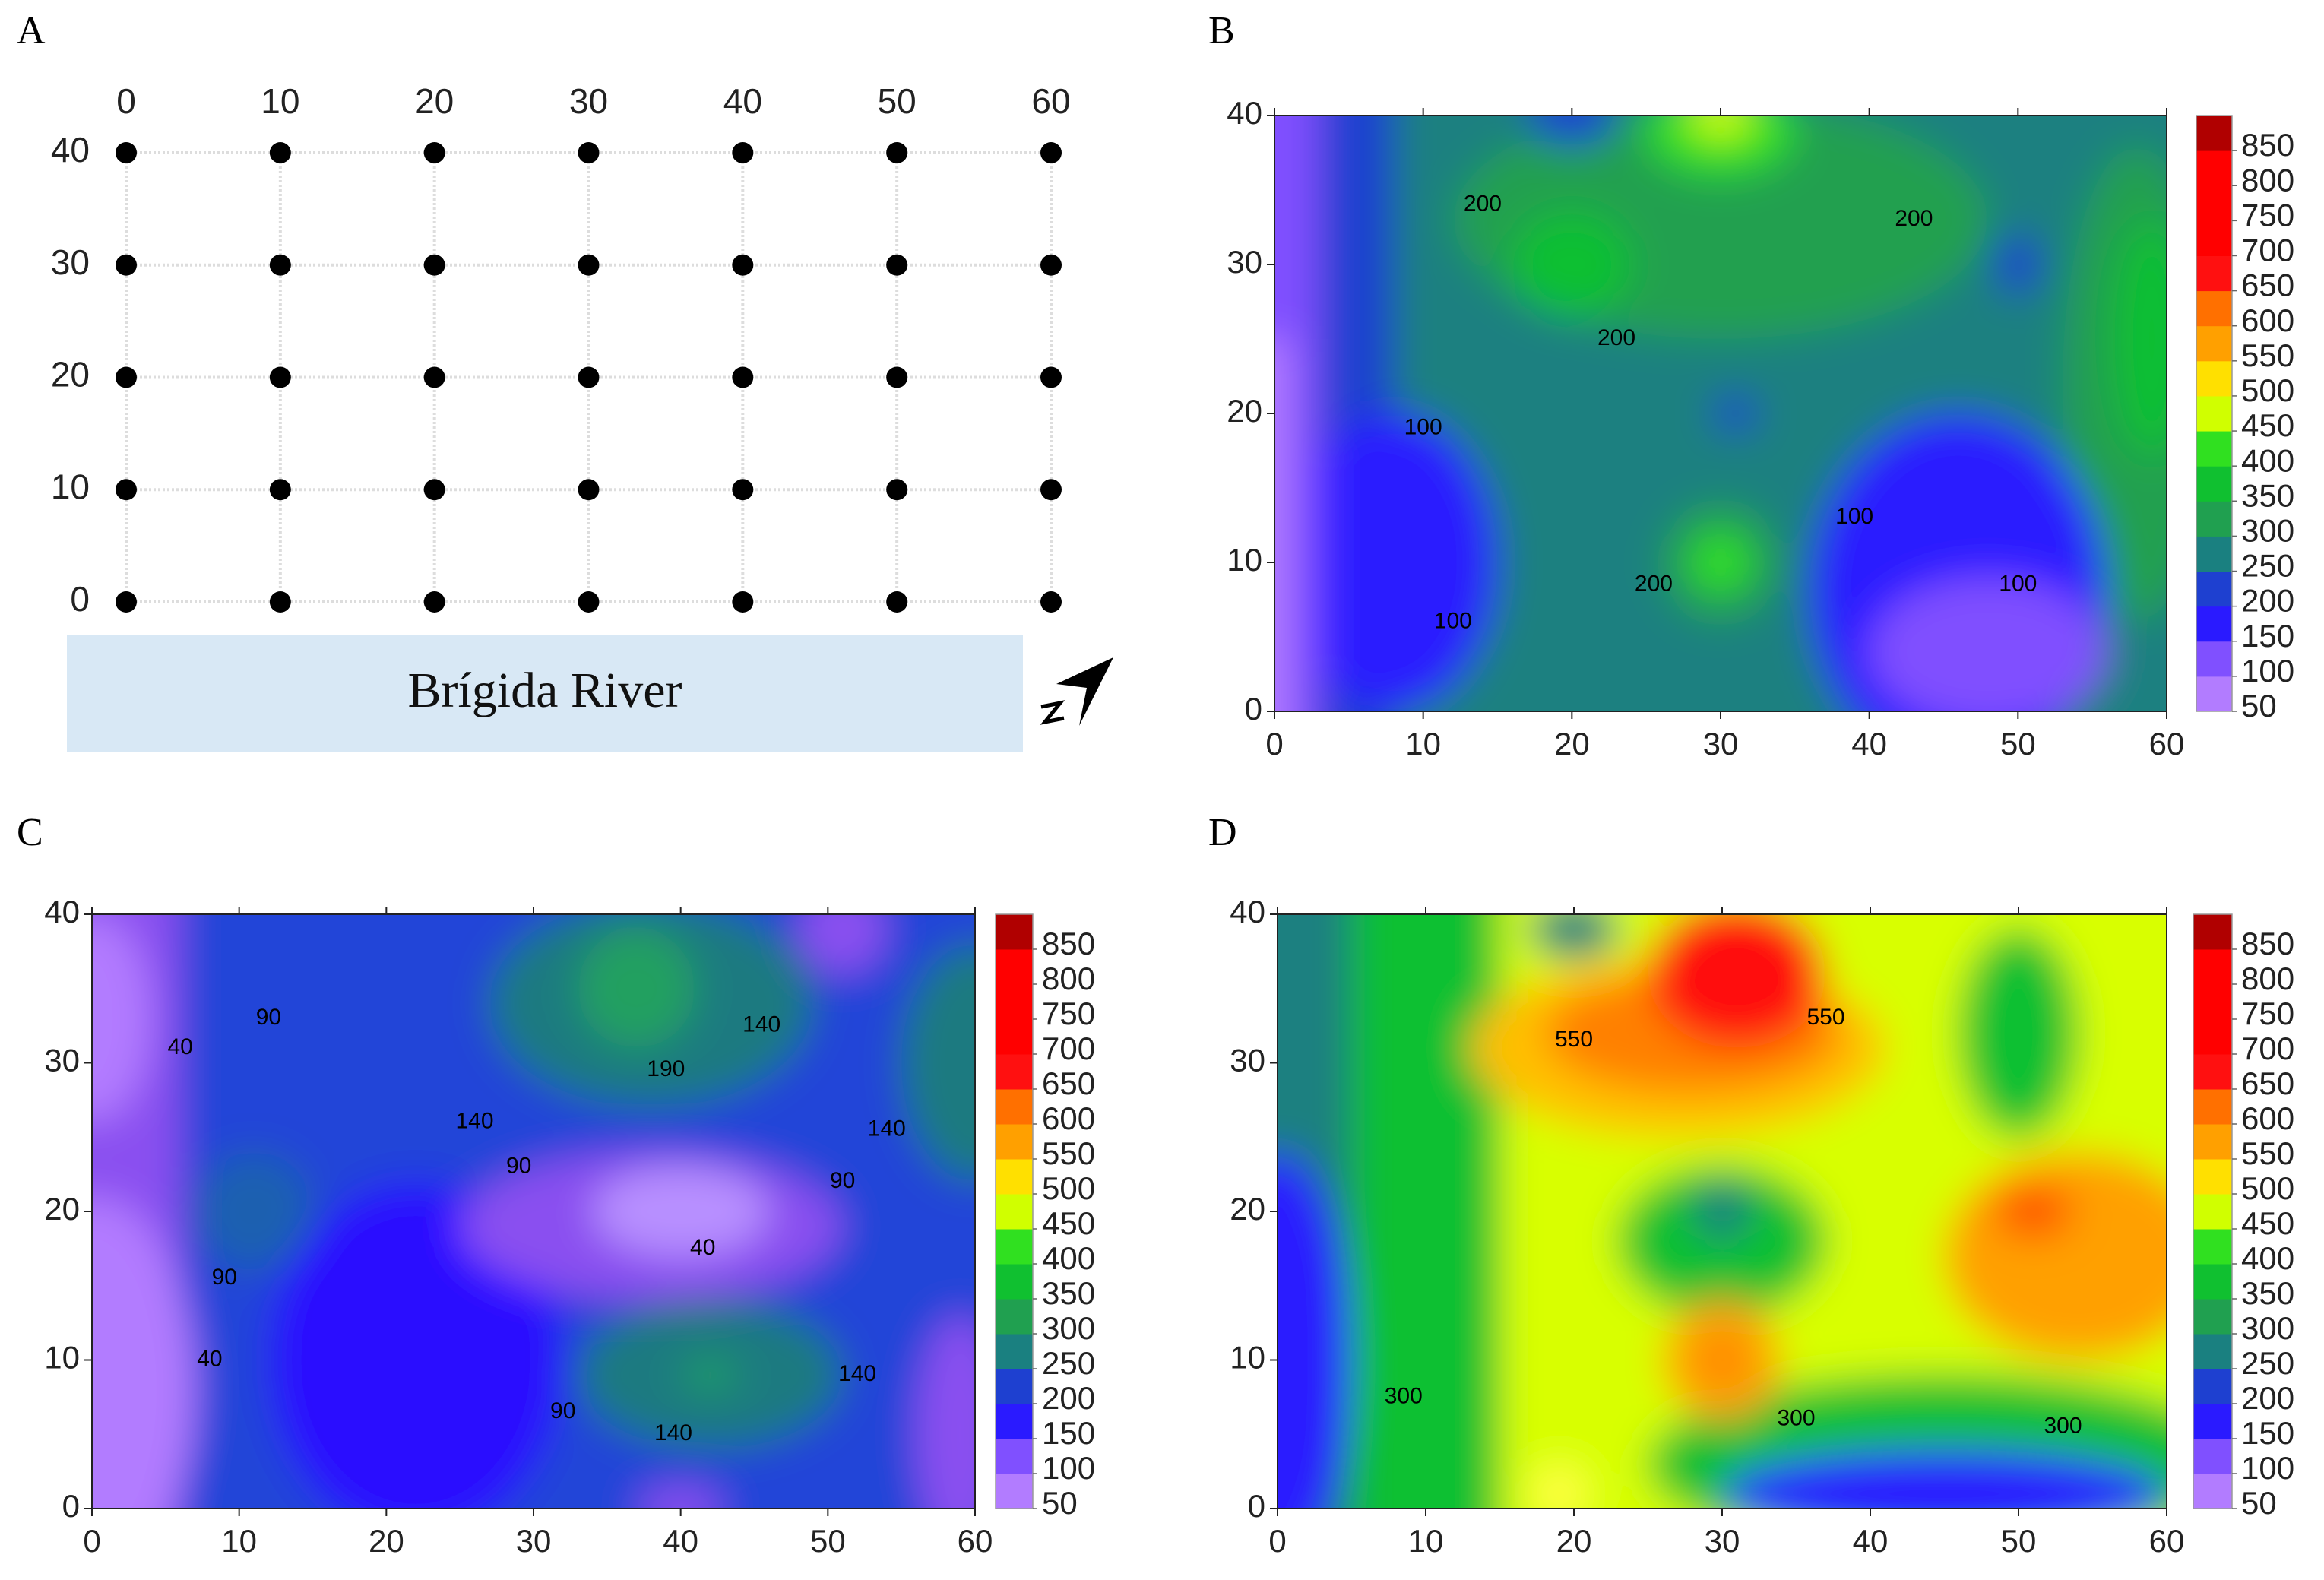 This screenshot has height=1580, width=2324. Describe the element at coordinates (1247, 1358) in the screenshot. I see `y-tick-label: 10` at that location.